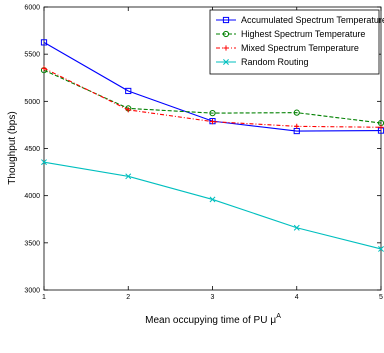 Image resolution: width=384 pixels, height=353 pixels. Describe the element at coordinates (32, 149) in the screenshot. I see `y-tick-label: 4500` at that location.